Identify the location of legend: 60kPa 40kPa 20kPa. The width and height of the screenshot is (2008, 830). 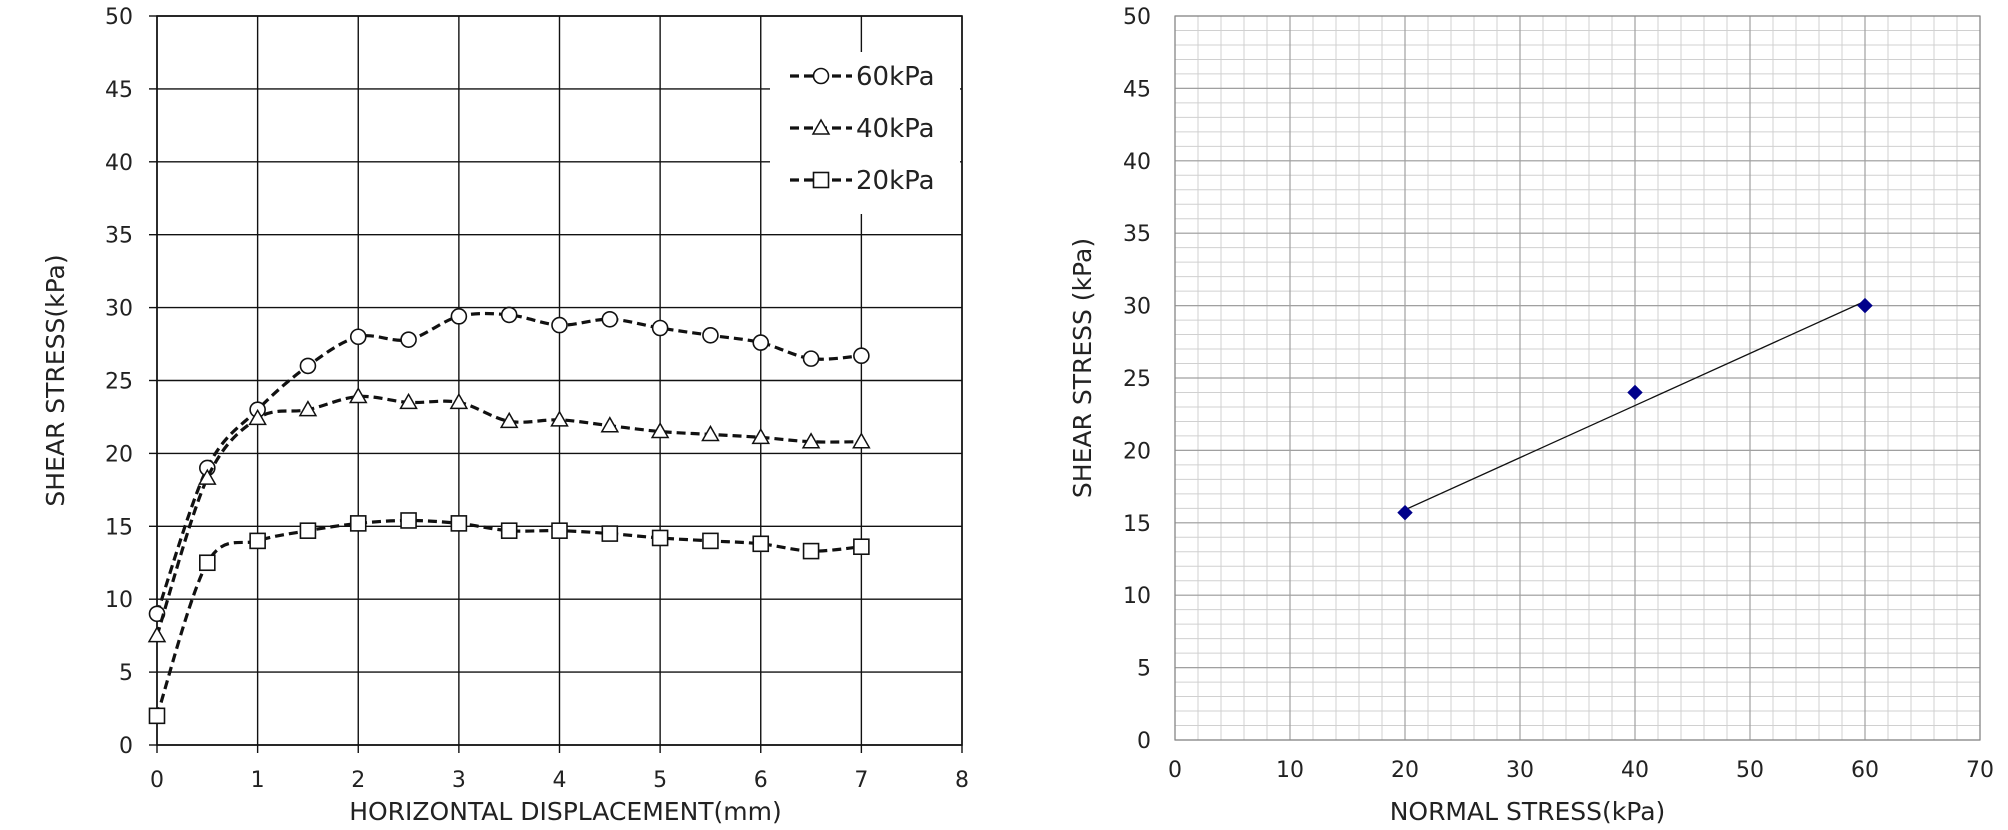
(865, 133).